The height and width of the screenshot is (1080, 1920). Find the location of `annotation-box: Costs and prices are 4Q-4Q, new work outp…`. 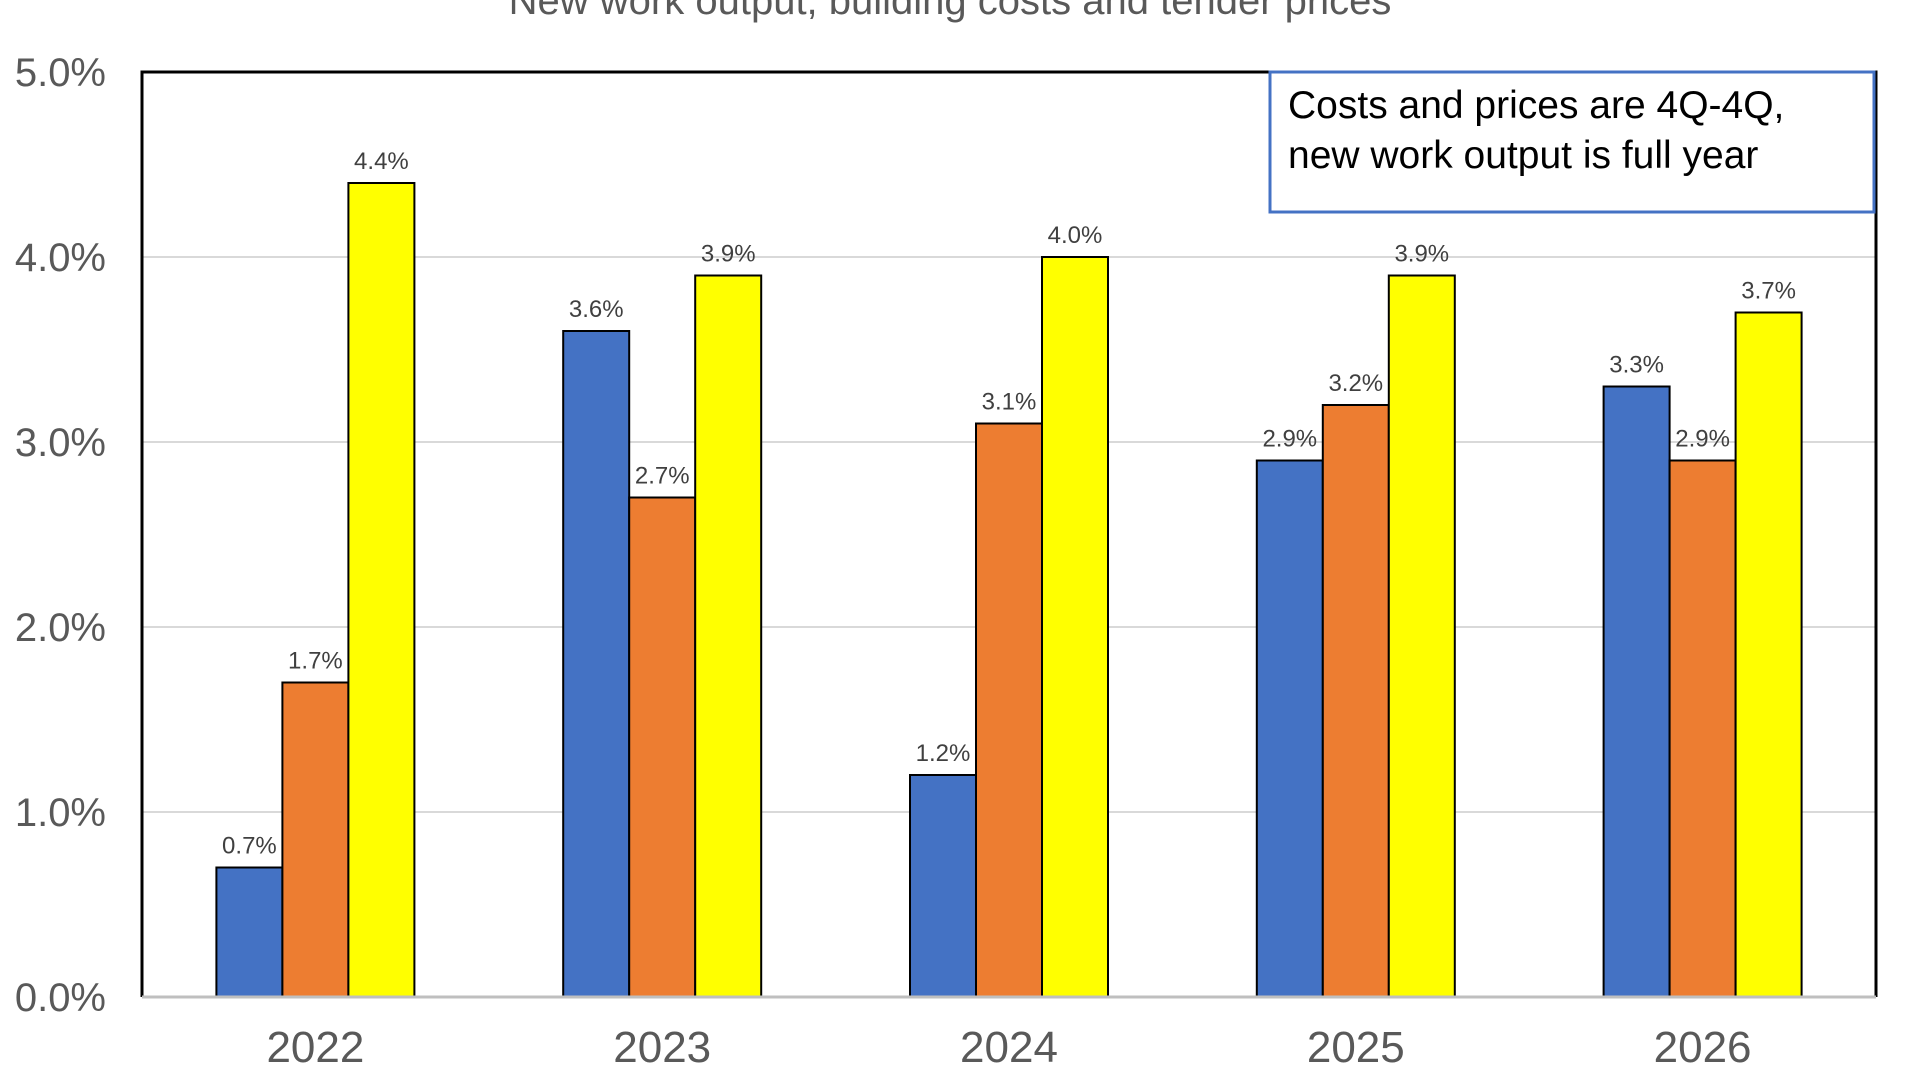

annotation-box: Costs and prices are 4Q-4Q, new work outp… is located at coordinates (1572, 142).